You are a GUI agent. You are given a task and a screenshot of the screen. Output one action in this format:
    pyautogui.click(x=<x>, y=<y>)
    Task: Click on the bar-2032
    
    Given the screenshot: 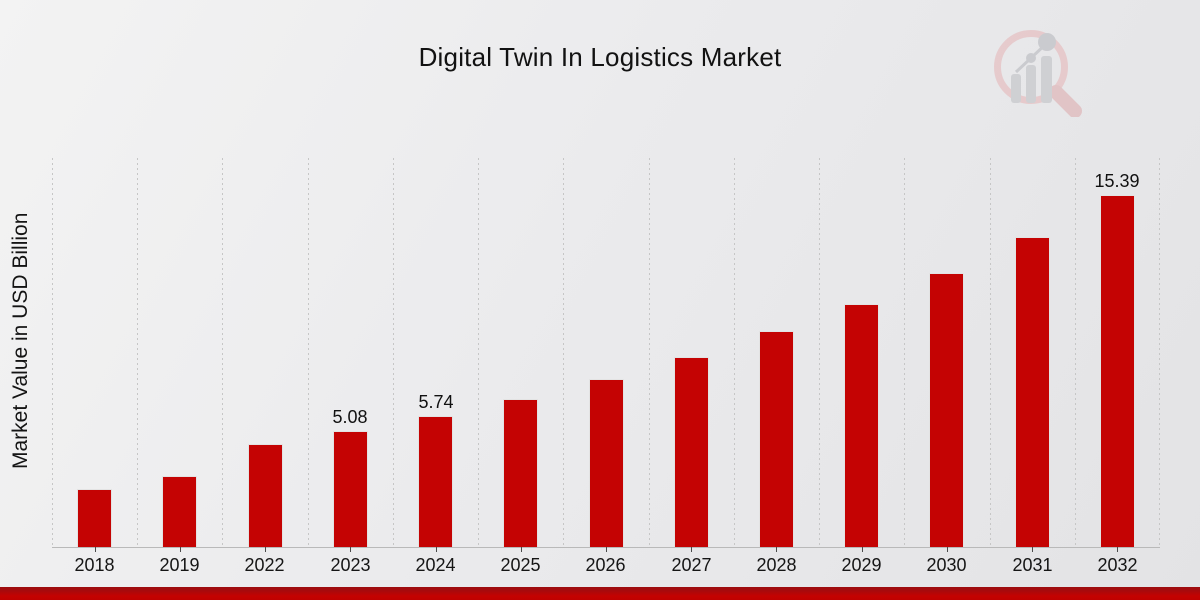 What is the action you would take?
    pyautogui.click(x=1117, y=371)
    